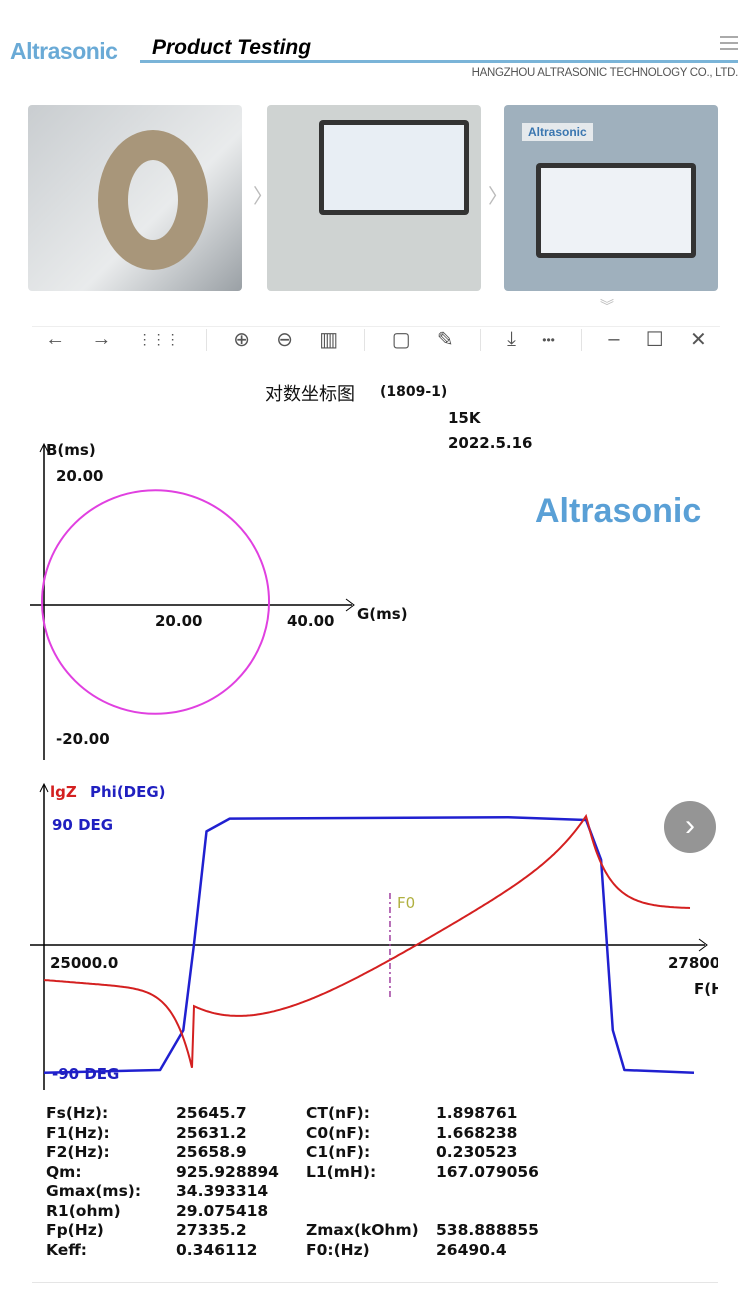 Image resolution: width=750 pixels, height=1294 pixels. Describe the element at coordinates (44, 787) in the screenshot. I see `y-axis-arrow` at that location.